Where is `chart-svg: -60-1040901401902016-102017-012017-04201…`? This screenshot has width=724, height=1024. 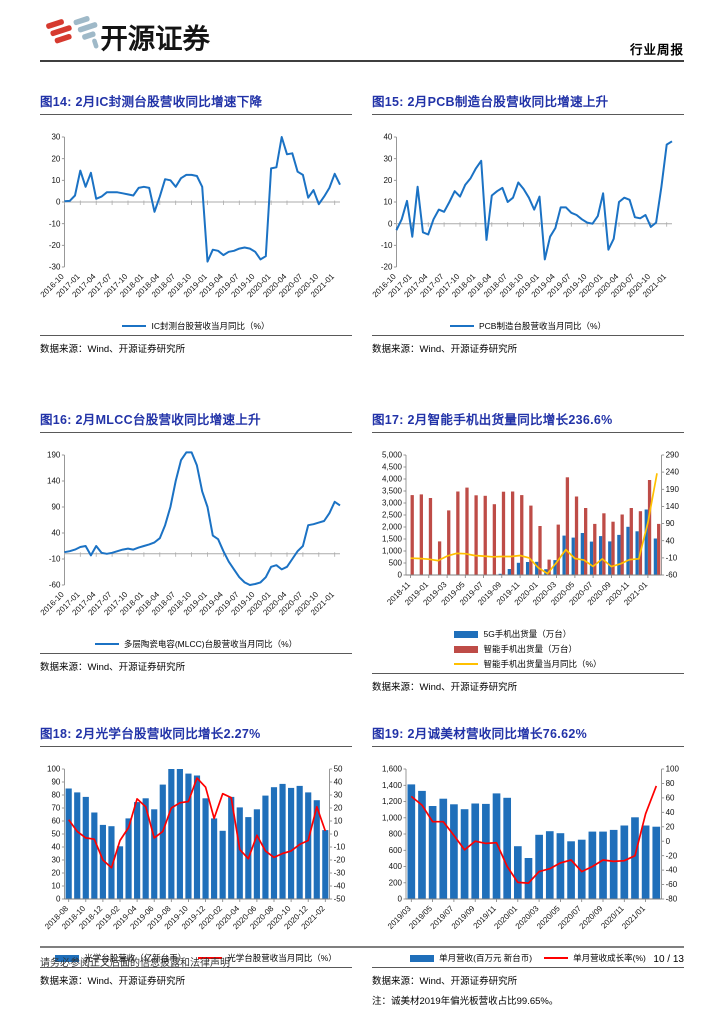 chart-svg: -60-1040901401902016-102017-012017-04201… is located at coordinates (190, 534).